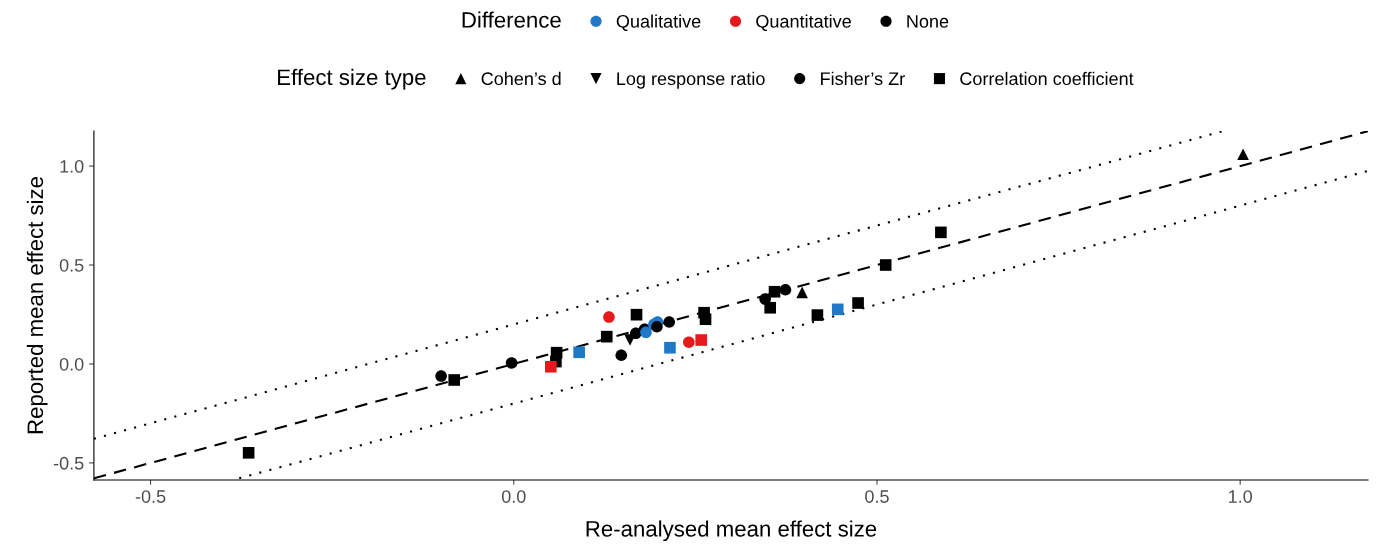  Describe the element at coordinates (511, 19) in the screenshot. I see `text: Difference` at that location.